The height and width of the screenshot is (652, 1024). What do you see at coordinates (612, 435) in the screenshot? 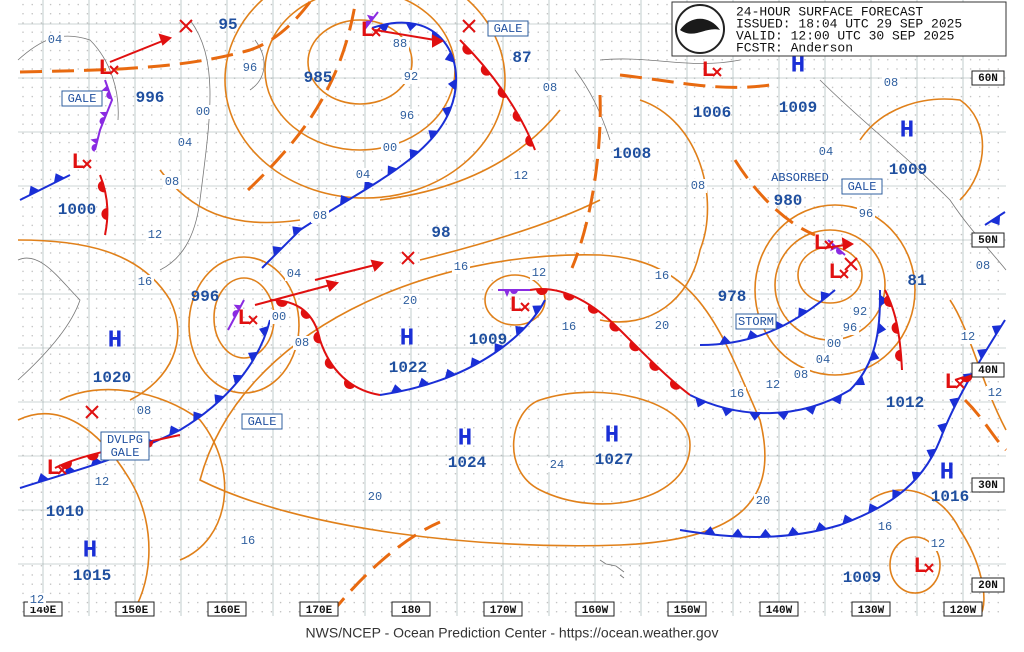
I see `high-symbol: H` at bounding box center [612, 435].